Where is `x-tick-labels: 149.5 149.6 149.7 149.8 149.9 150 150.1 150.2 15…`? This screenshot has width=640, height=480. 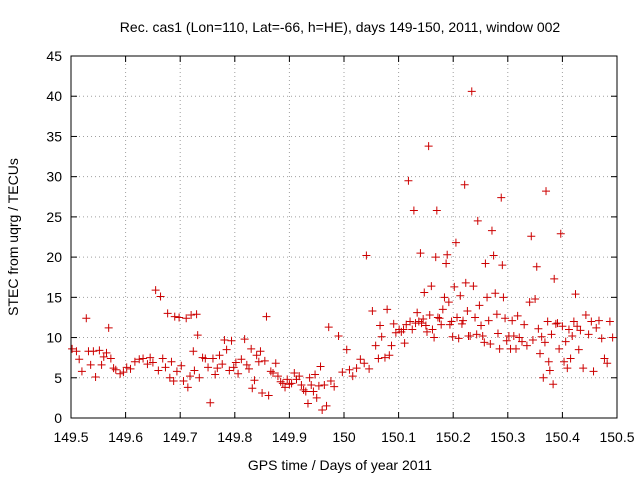 x-tick-labels: 149.5 149.6 149.7 149.8 149.9 150 150.1 150.2 15… is located at coordinates (343, 437).